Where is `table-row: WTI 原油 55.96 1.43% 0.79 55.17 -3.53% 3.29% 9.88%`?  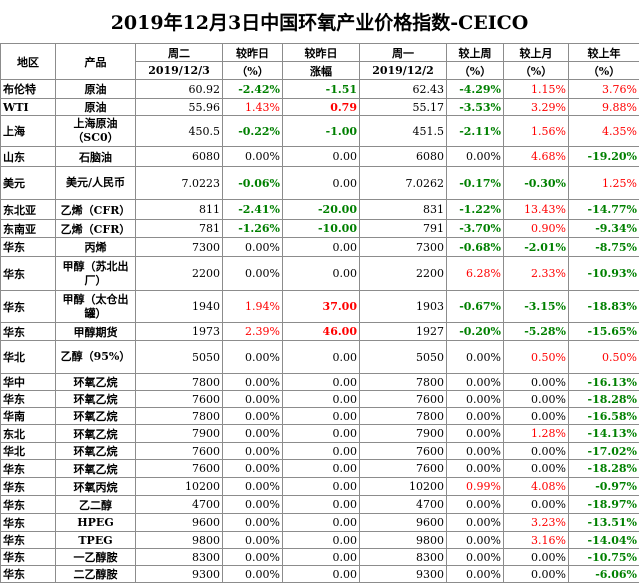
table-row: WTI 原油 55.96 1.43% 0.79 55.17 -3.53% 3.29% 9.88% is located at coordinates (319, 107).